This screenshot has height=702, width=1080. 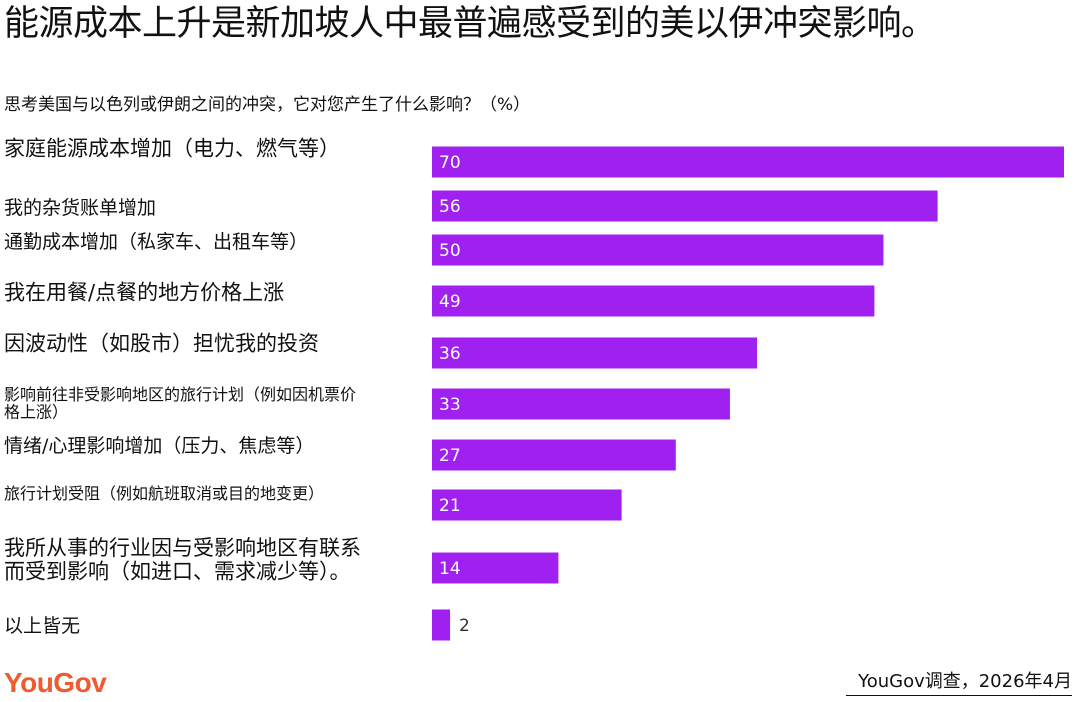 I want to click on category-label: 我所从事的行业因与受影响地区有联系而受到影响（如进口、需求减少等）。, so click(x=182, y=560).